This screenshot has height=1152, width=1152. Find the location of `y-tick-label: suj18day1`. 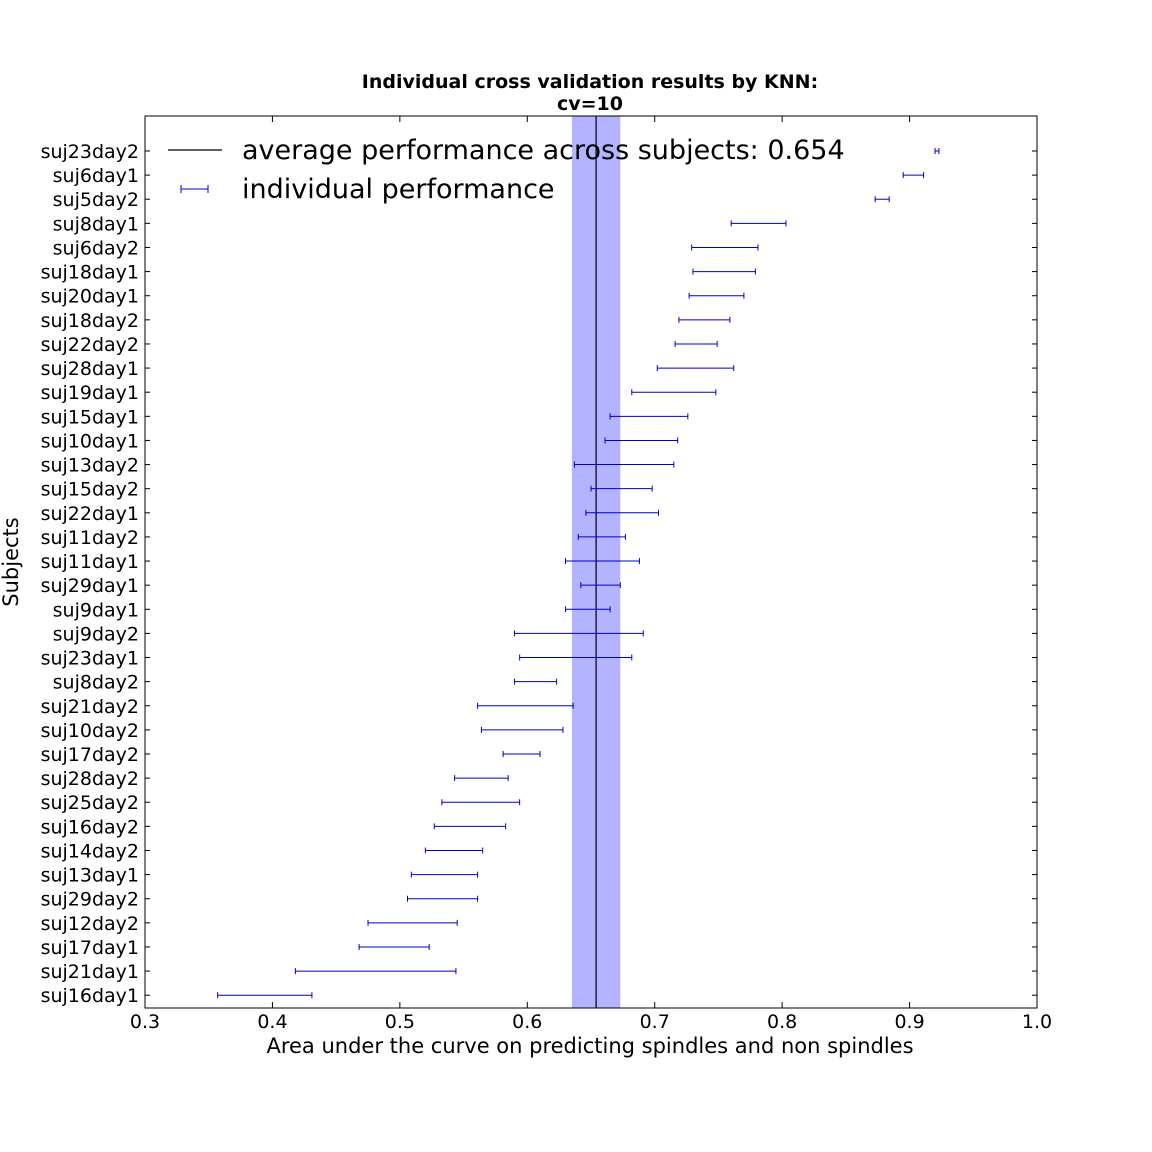

y-tick-label: suj18day1 is located at coordinates (90, 273).